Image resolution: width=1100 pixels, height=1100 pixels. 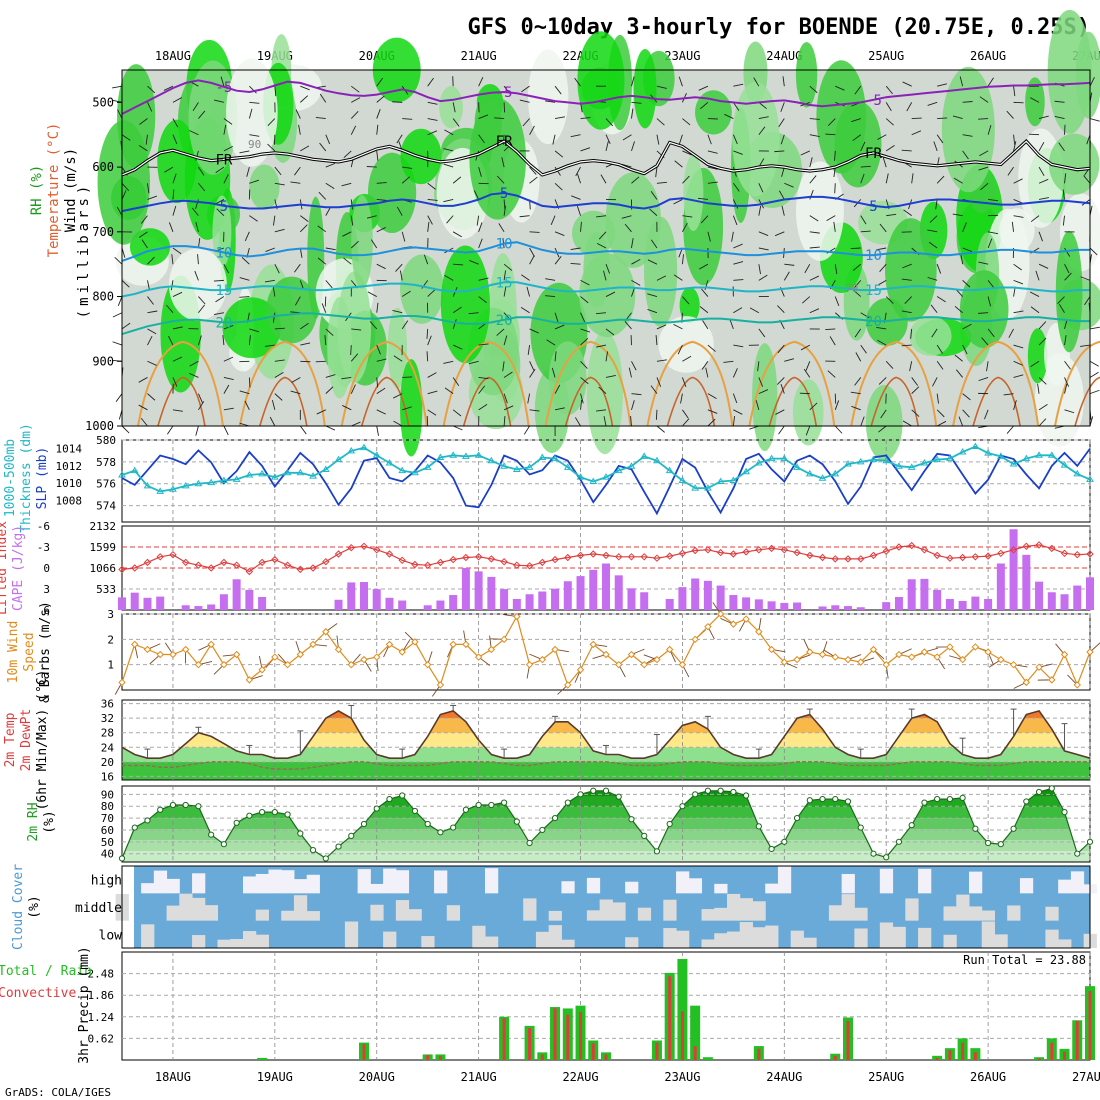 What do you see at coordinates (873, 322) in the screenshot?
I see `isotherm-label: 20` at bounding box center [873, 322].